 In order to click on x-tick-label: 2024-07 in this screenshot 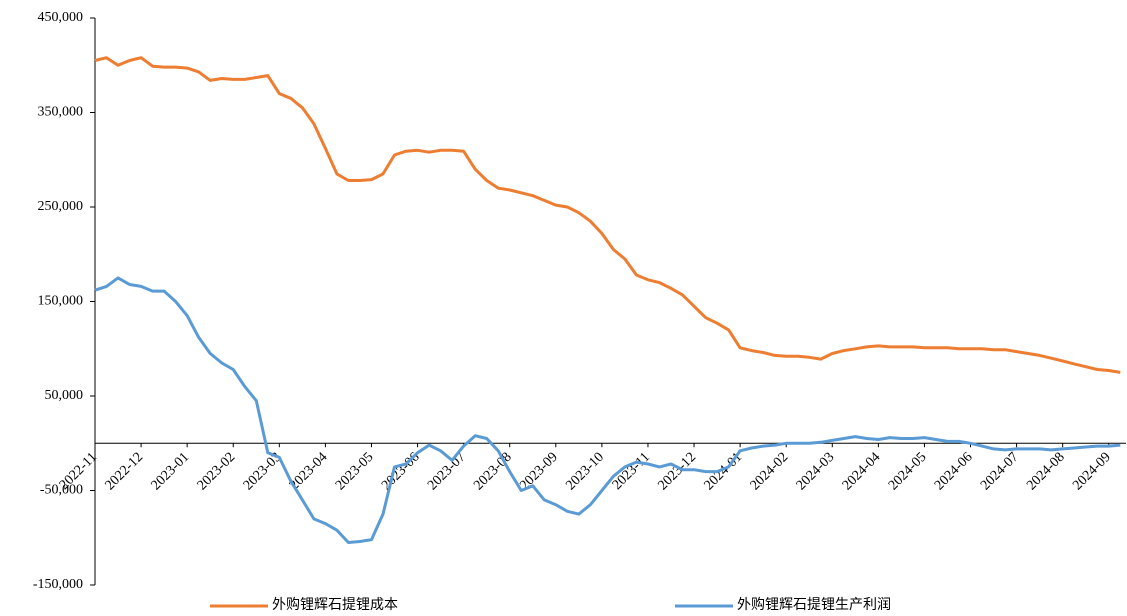, I will do `click(1000, 472)`.